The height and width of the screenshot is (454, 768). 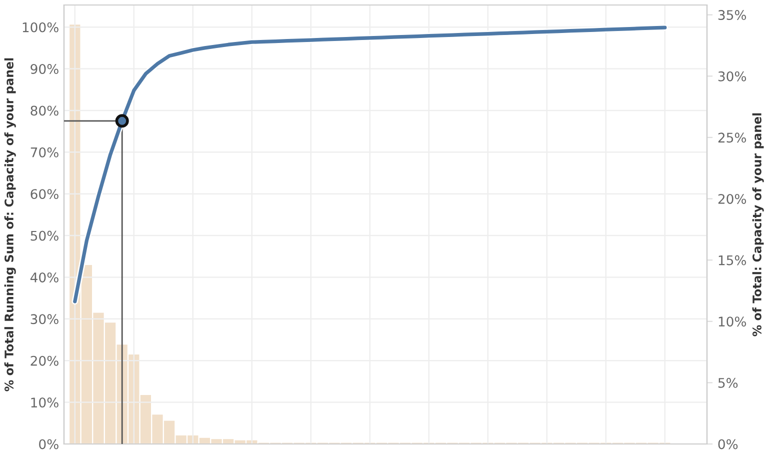 What do you see at coordinates (44, 235) in the screenshot?
I see `y-tick-label: 50%` at bounding box center [44, 235].